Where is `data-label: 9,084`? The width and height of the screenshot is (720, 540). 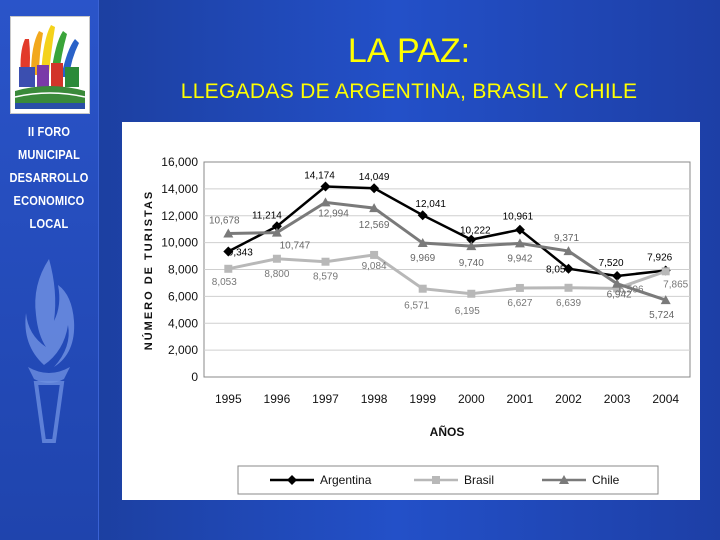
data-label: 9,084 is located at coordinates (374, 266).